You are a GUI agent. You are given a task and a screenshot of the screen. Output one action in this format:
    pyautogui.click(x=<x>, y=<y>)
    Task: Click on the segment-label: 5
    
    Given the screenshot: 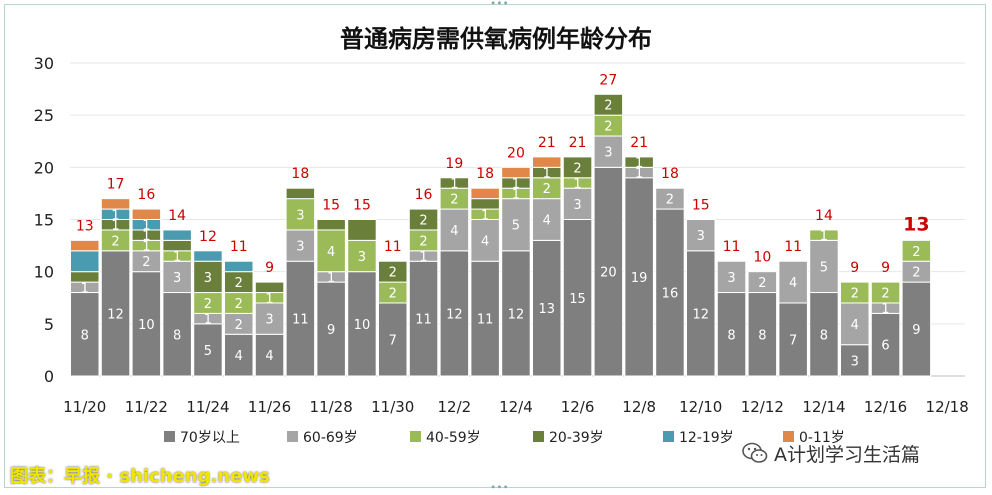 What is the action you would take?
    pyautogui.click(x=208, y=351)
    